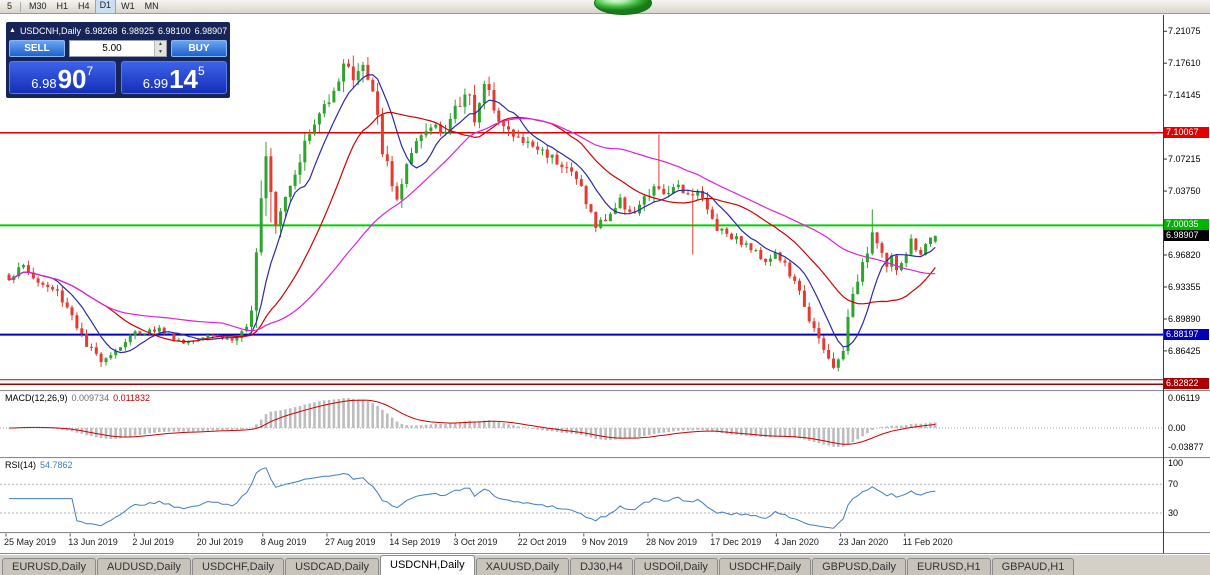 The width and height of the screenshot is (1210, 575). I want to click on macd-name: MACD(12,26,9), so click(36, 398).